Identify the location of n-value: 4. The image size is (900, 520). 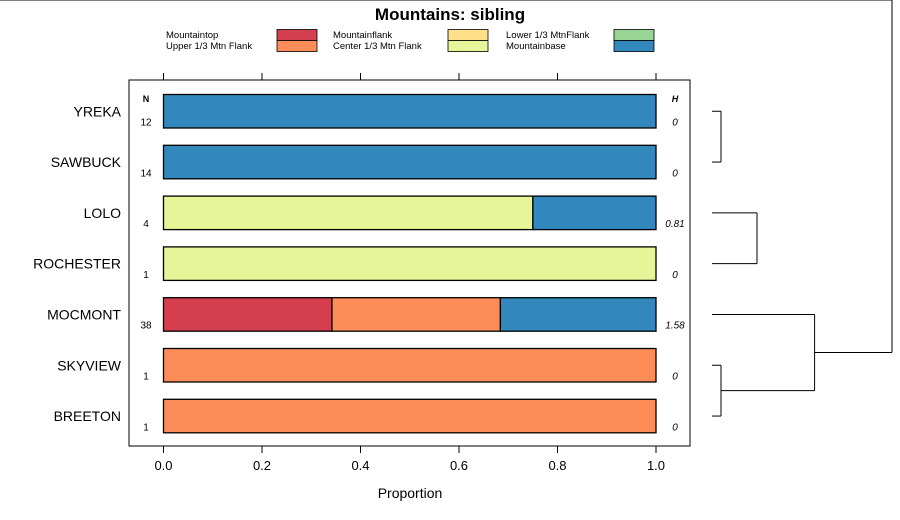
(146, 224).